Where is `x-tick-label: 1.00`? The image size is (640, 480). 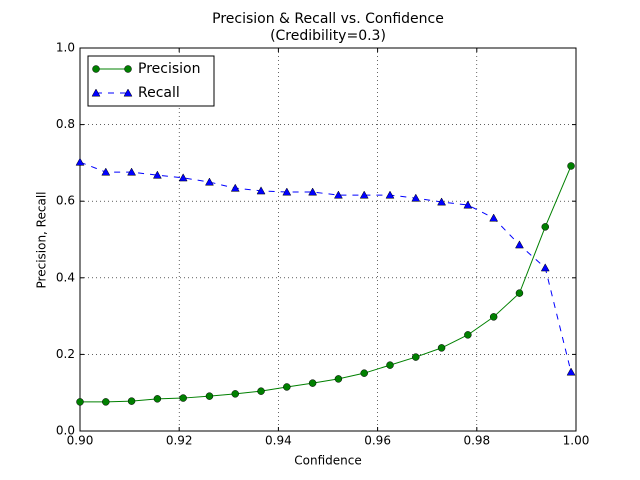 x-tick-label: 1.00 is located at coordinates (576, 441).